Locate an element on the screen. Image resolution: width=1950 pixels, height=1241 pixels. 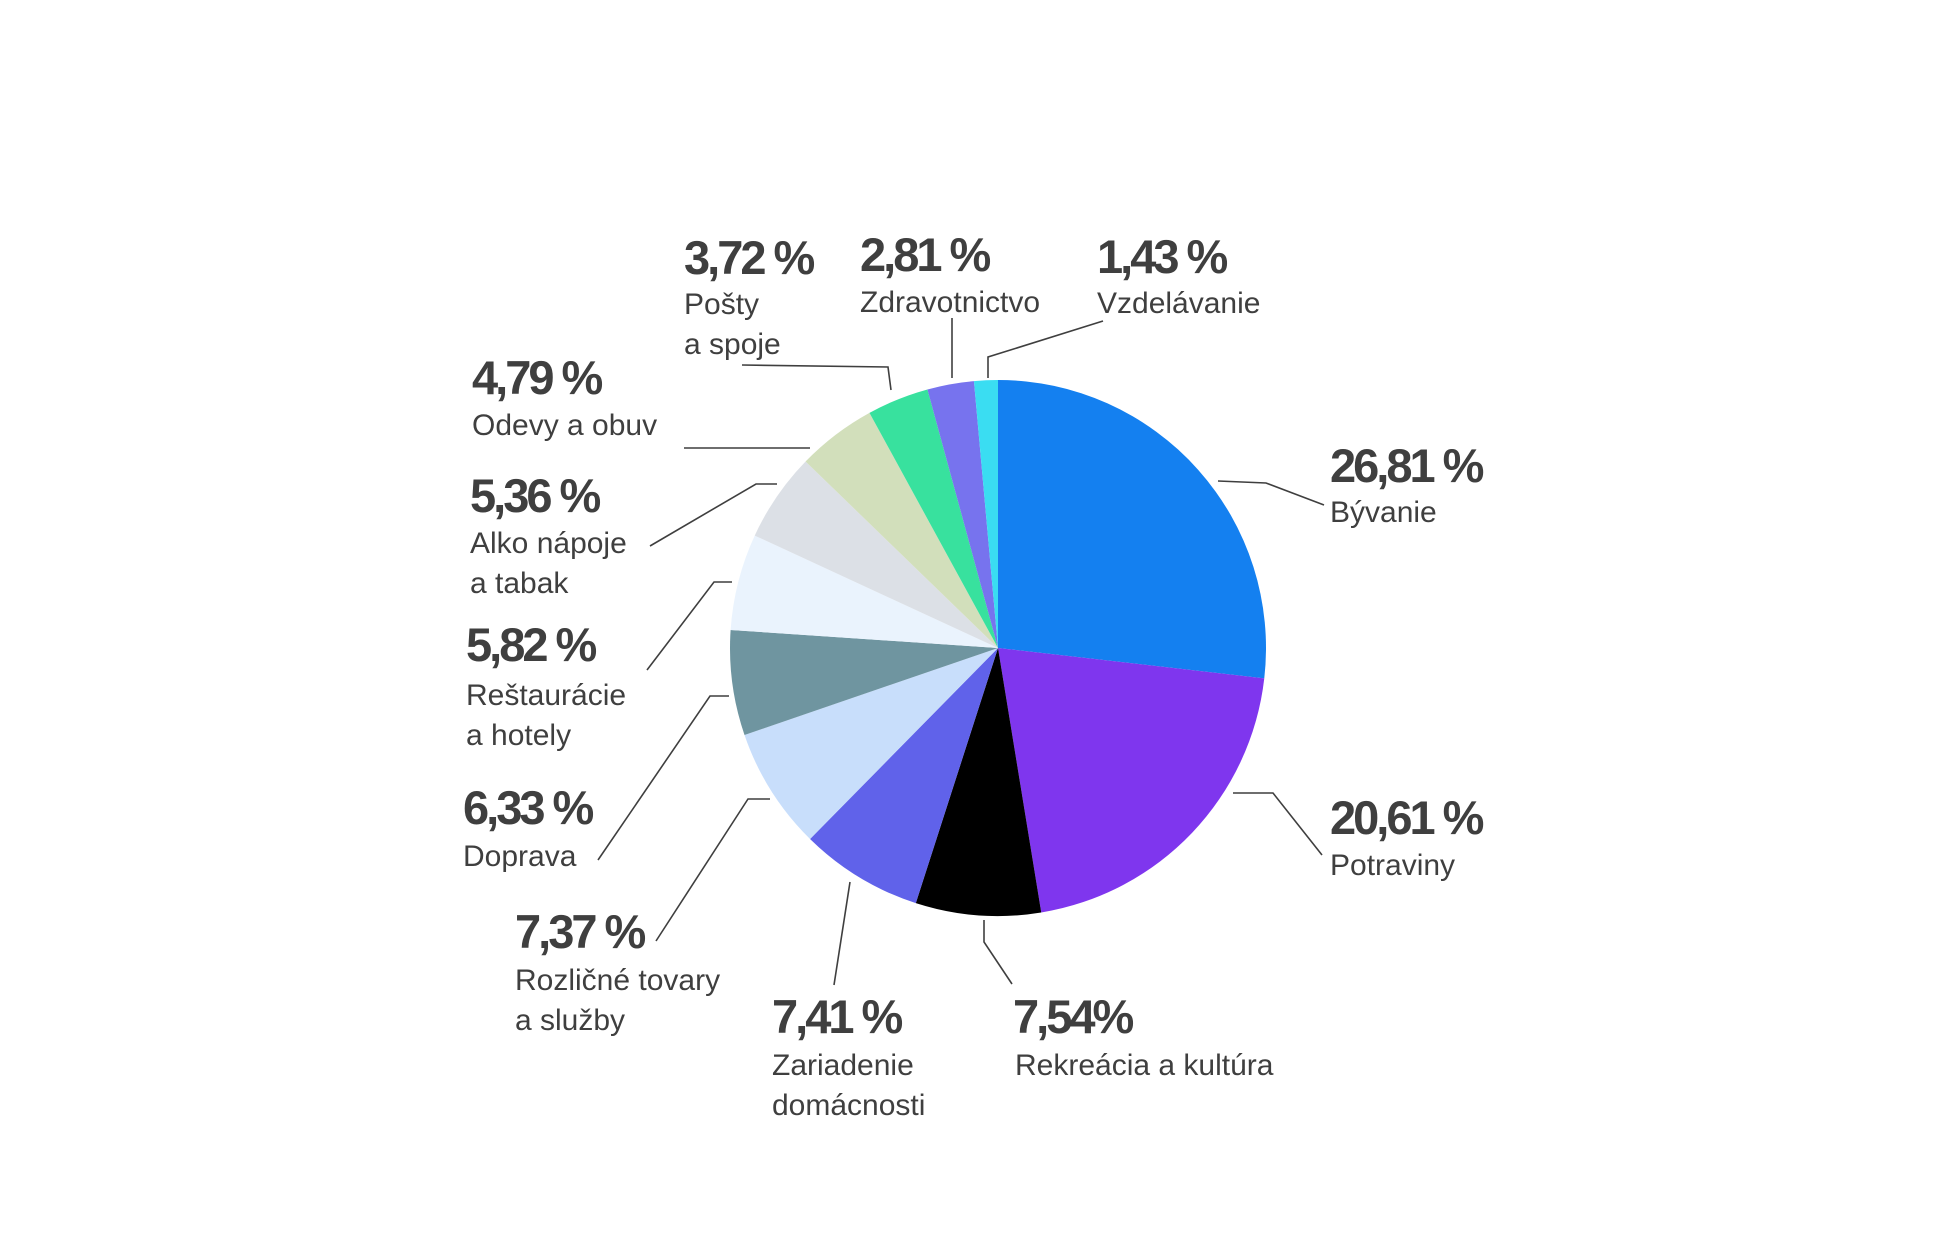
category-label-7-line-2: a hotely is located at coordinates (518, 735).